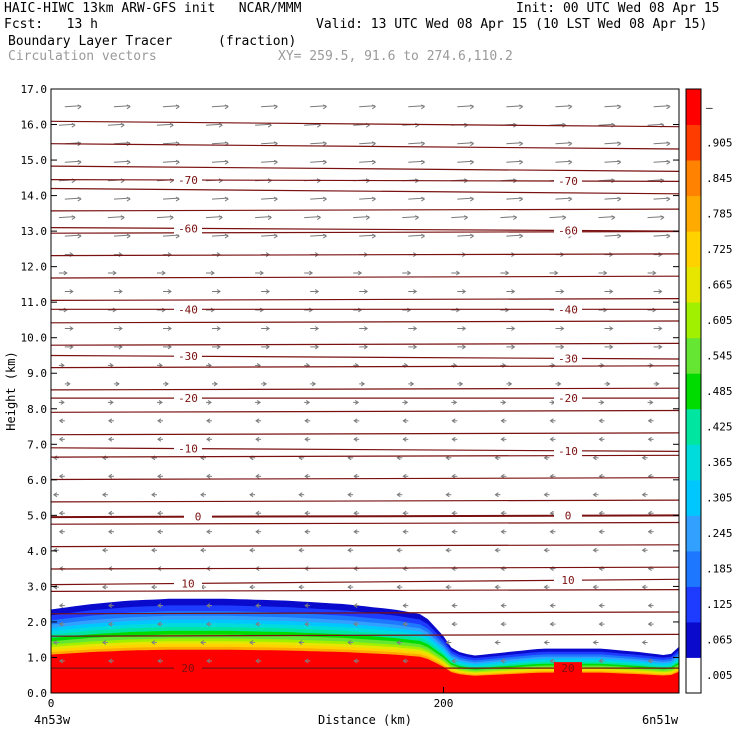 Image resolution: width=740 pixels, height=740 pixels. I want to click on contour-label: 20, so click(567, 668).